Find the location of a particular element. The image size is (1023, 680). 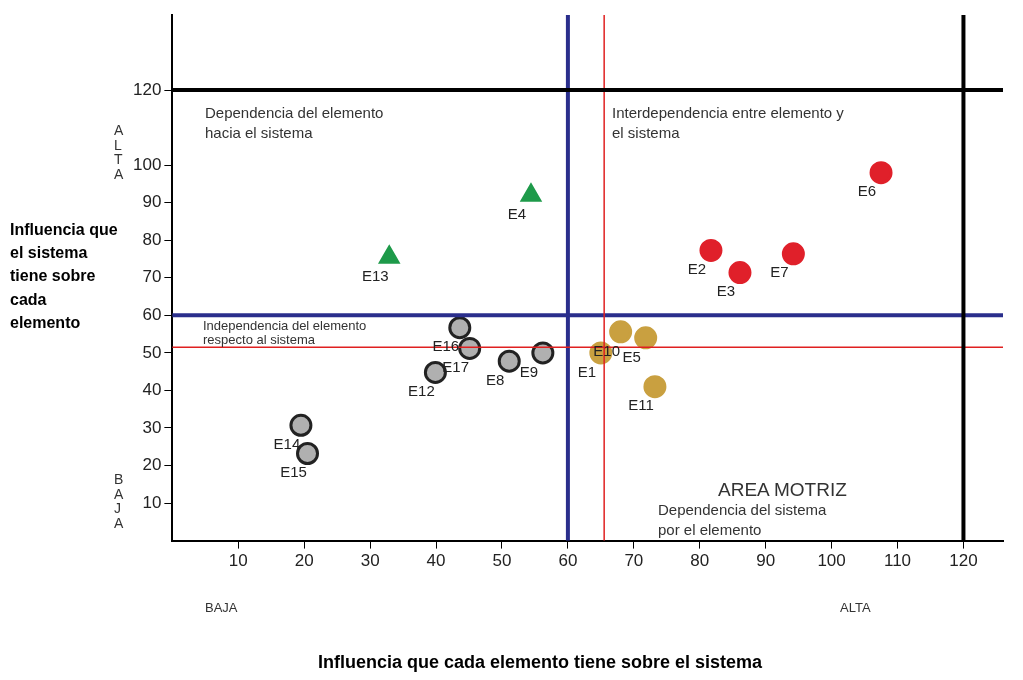

annotation: Interdependencia entre elemento y el sistema is located at coordinates (728, 122).